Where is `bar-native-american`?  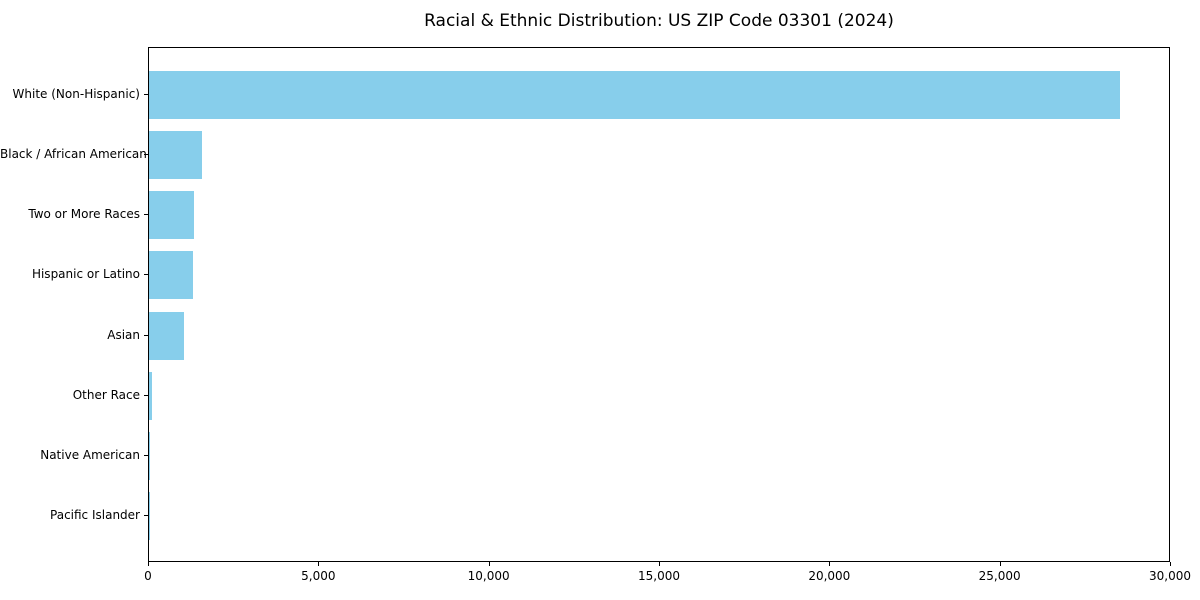 bar-native-american is located at coordinates (150, 455).